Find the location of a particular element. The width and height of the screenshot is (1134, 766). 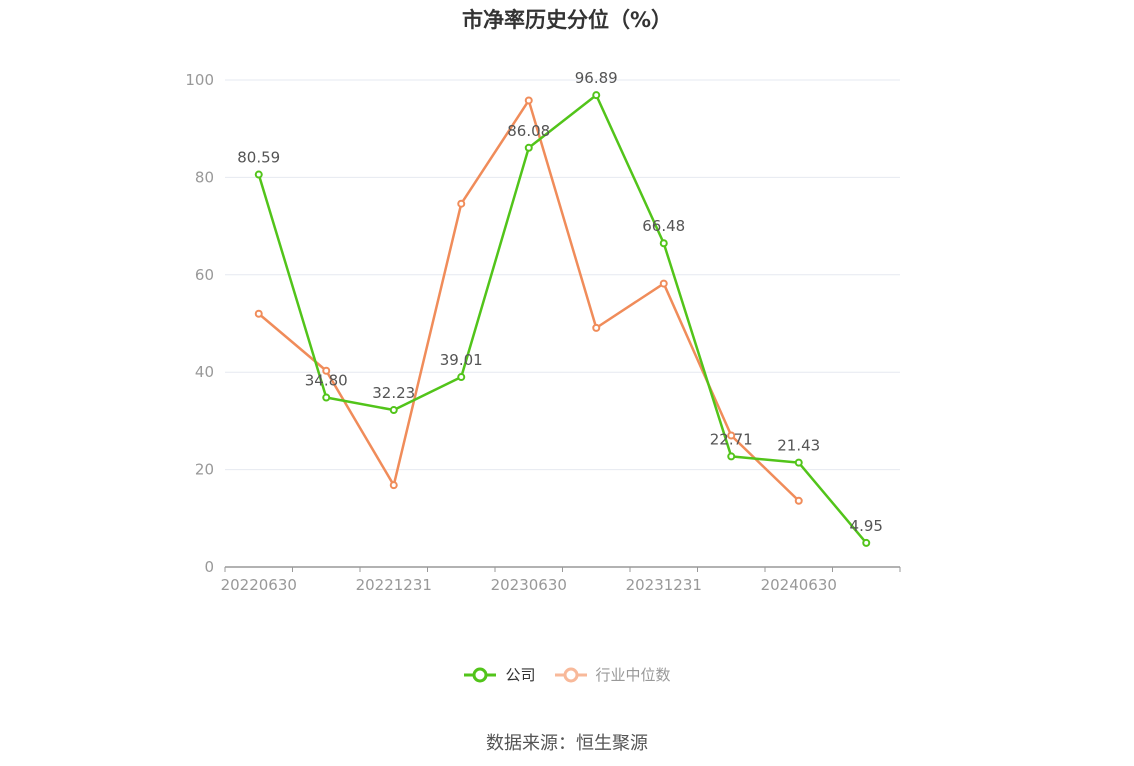

legend-item-company: 公司 is located at coordinates (499, 674).